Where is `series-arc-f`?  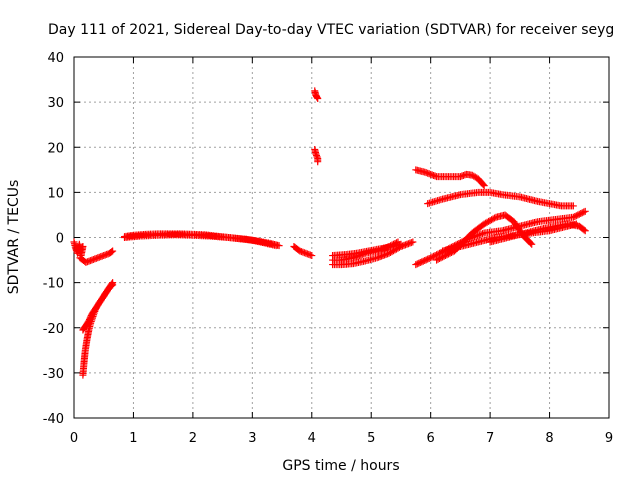
series-arc-f is located at coordinates (202, 240).